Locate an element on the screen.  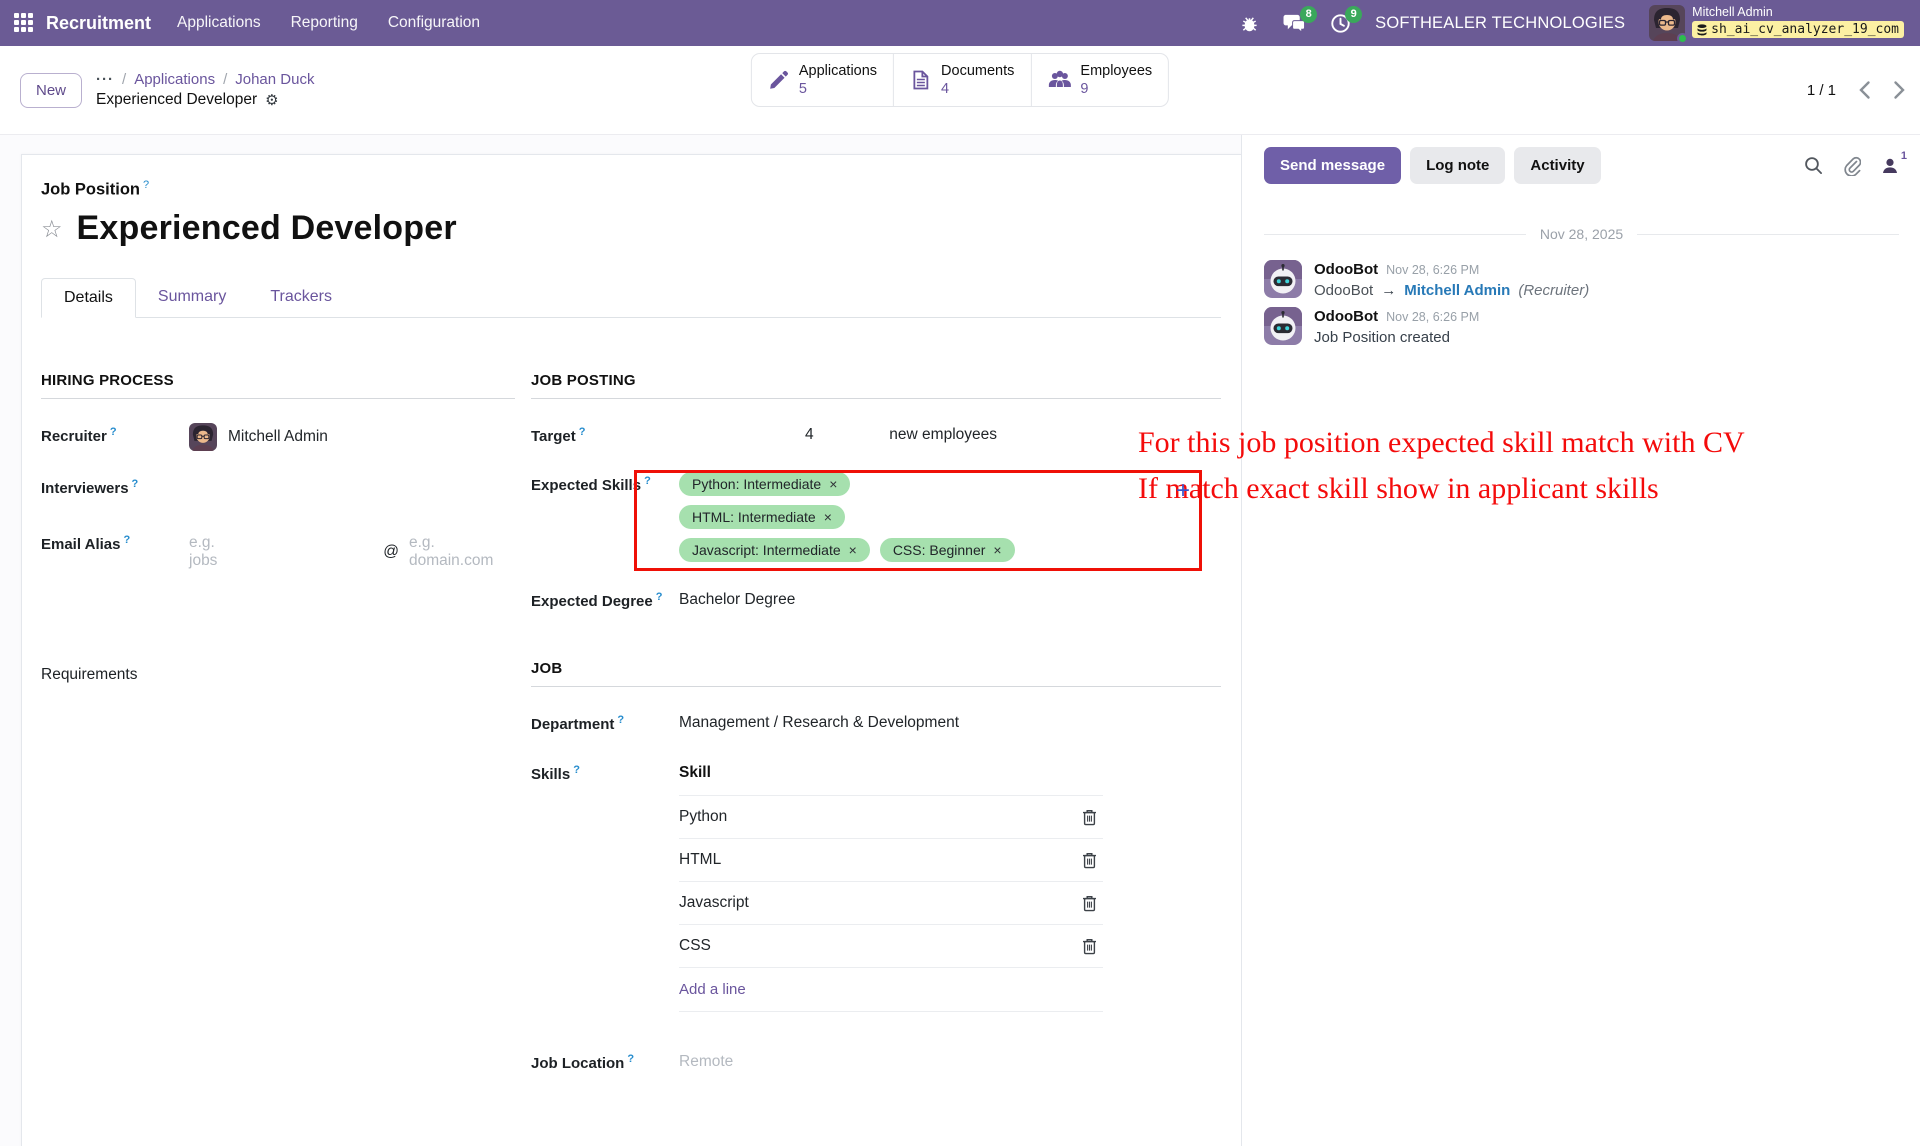
favorite-star-icon: ☆ is located at coordinates (52, 228).